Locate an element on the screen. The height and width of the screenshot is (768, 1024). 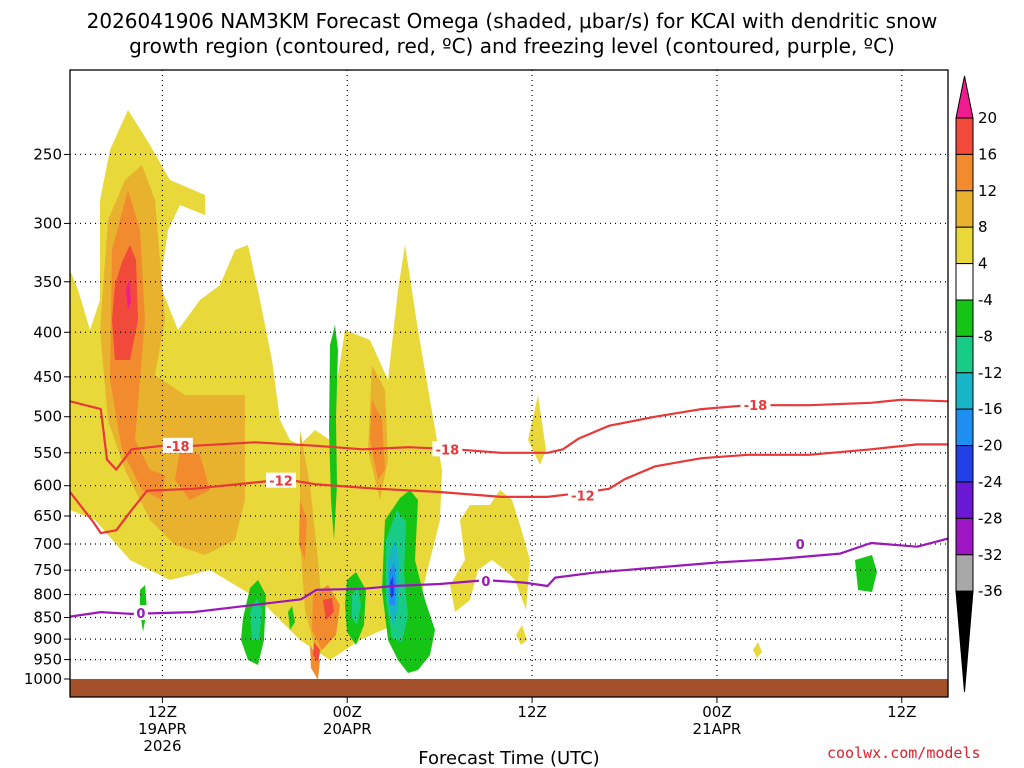
contour-dgz_lower is located at coordinates (509, 489).